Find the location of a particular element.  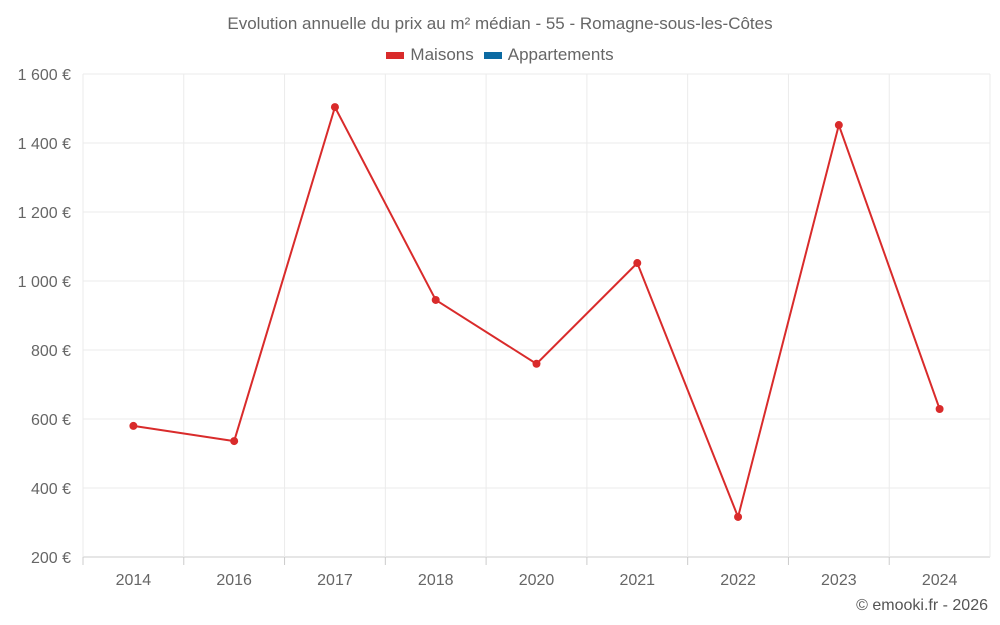

y-tick-label: 1 400 € is located at coordinates (44, 144).